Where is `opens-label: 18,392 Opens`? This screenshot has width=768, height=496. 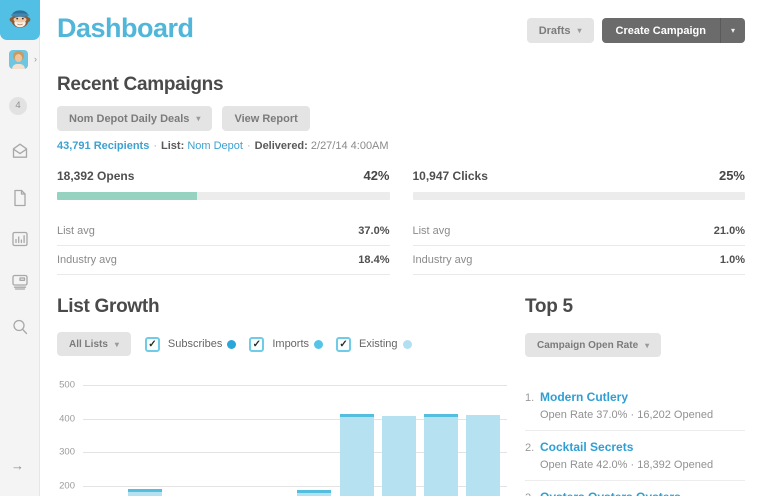 opens-label: 18,392 Opens is located at coordinates (96, 176).